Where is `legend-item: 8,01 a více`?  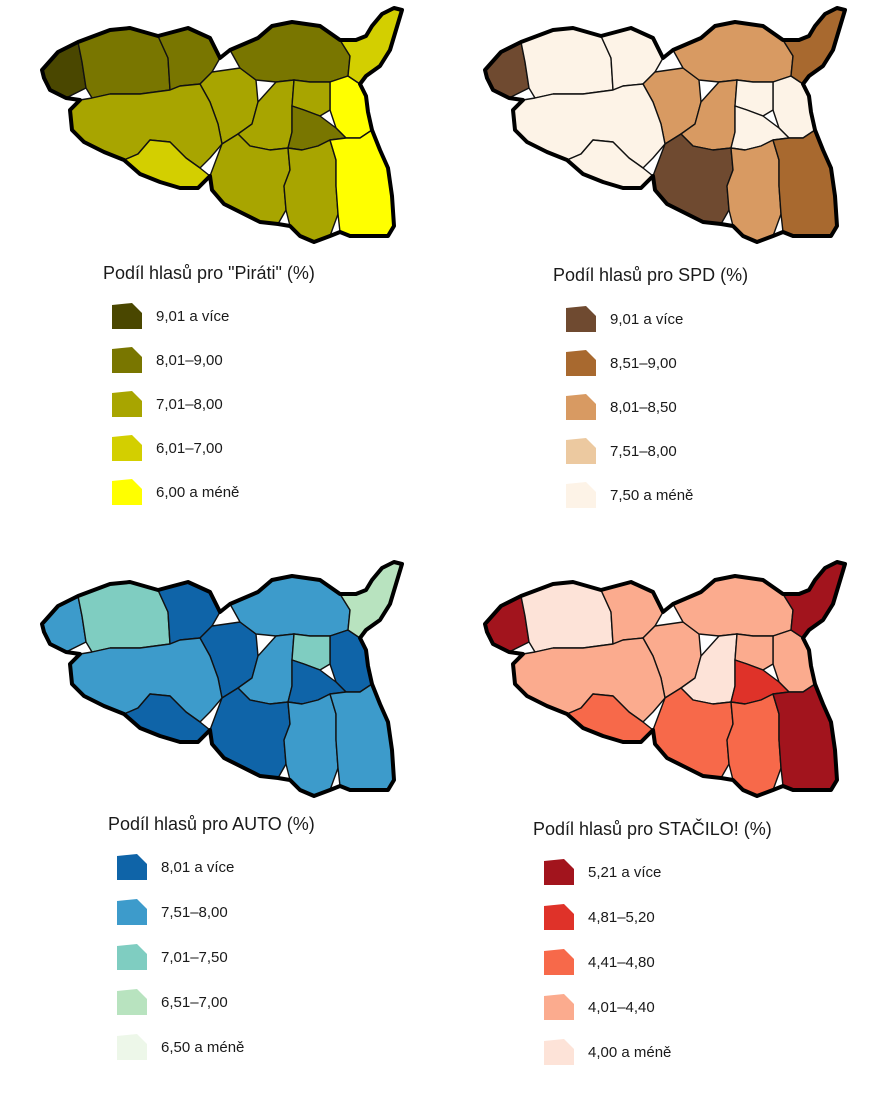
legend-item: 8,01 a více is located at coordinates (174, 867).